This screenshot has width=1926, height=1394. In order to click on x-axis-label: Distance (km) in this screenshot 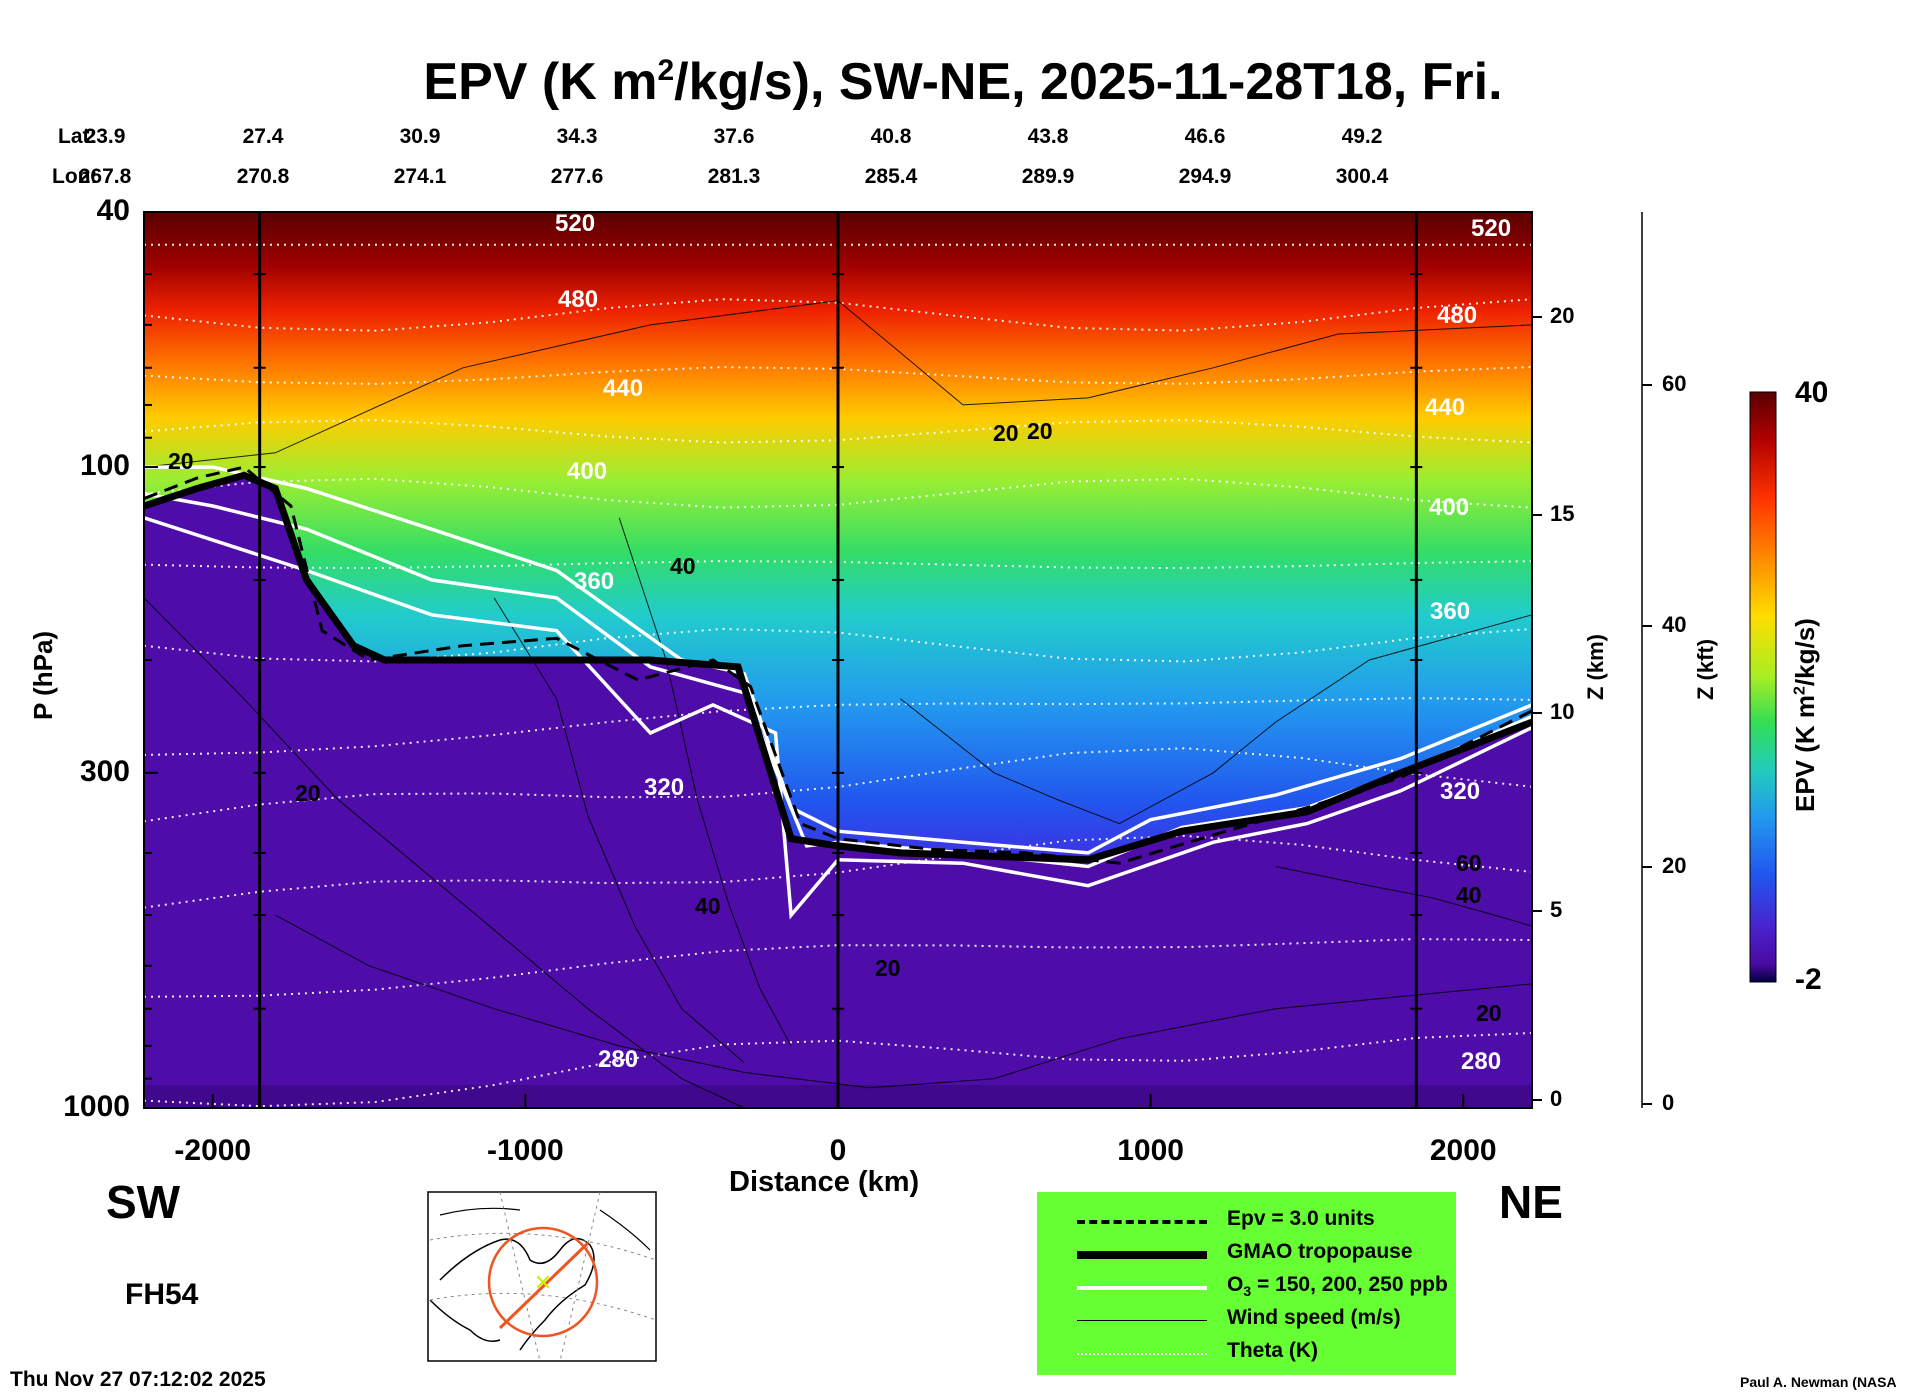, I will do `click(824, 1182)`.